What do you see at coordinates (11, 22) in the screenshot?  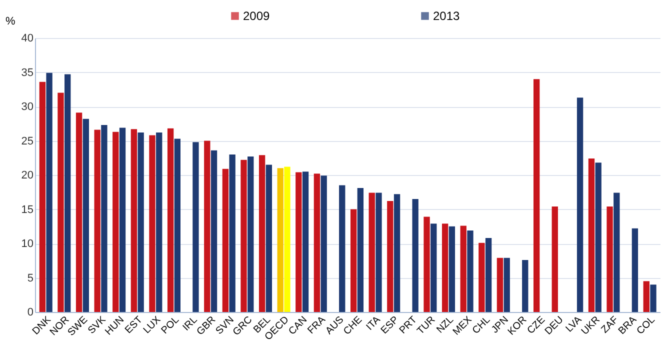 I see `y-axis-title: %` at bounding box center [11, 22].